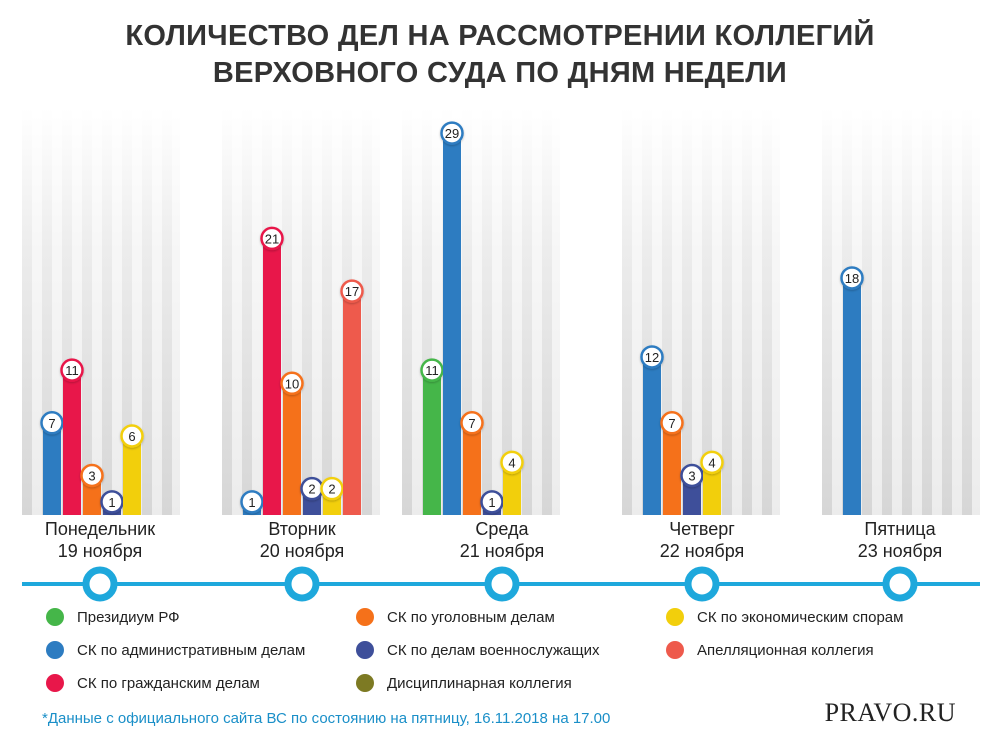 This screenshot has height=750, width=1000. I want to click on legend-item-appeal: Апелляционная коллегия, so click(770, 650).